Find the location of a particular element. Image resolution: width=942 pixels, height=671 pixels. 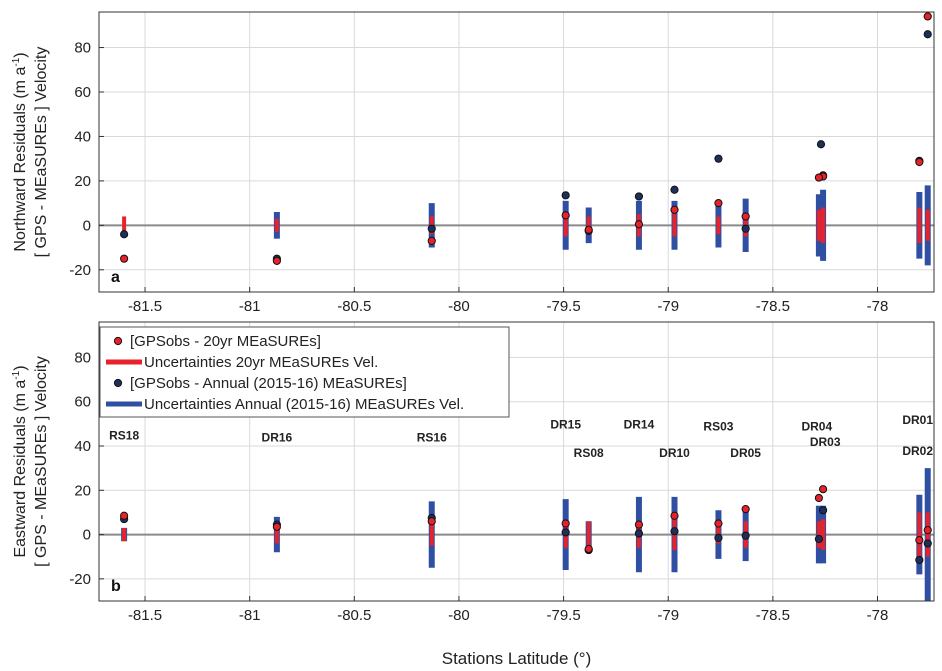

panel-b-ylabel-line2: [ GPS - MEaSUREs ] Velocity is located at coordinates (41, 461).